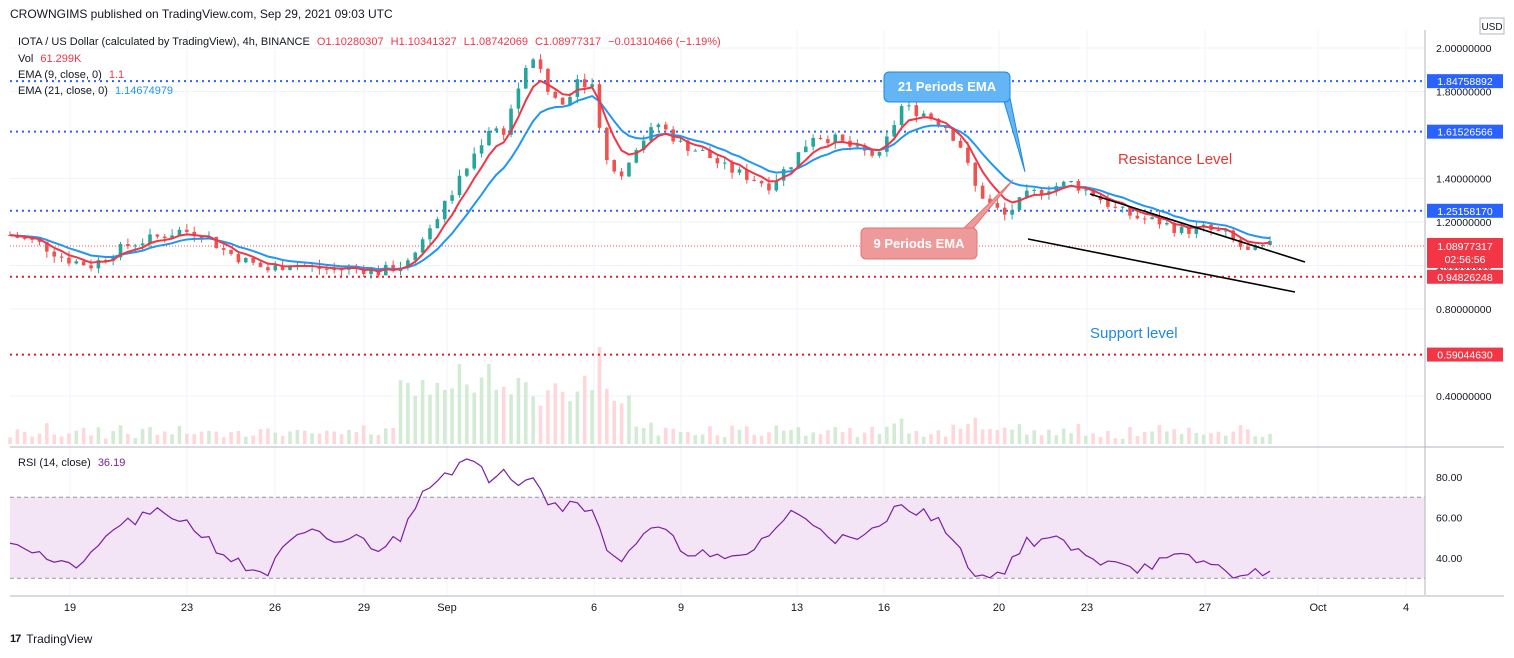  Describe the element at coordinates (884, 608) in the screenshot. I see `x-tick-label: 16` at that location.